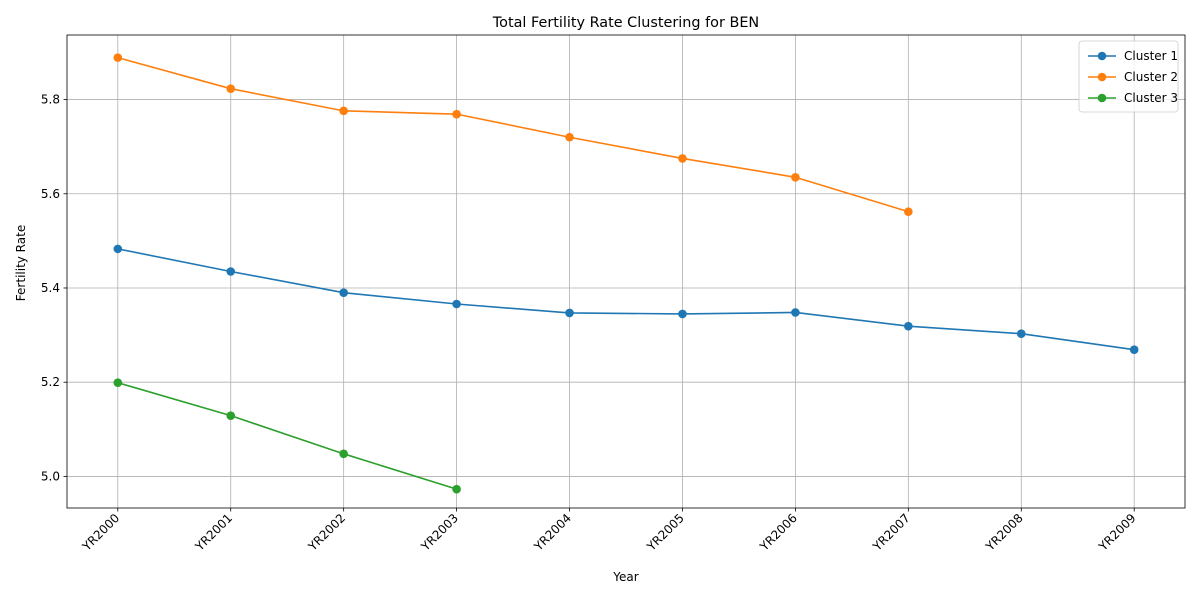 The image size is (1200, 600). I want to click on y-axis-ticks: 5.0 5.2 5.4 5.6 5.8, so click(54, 288).